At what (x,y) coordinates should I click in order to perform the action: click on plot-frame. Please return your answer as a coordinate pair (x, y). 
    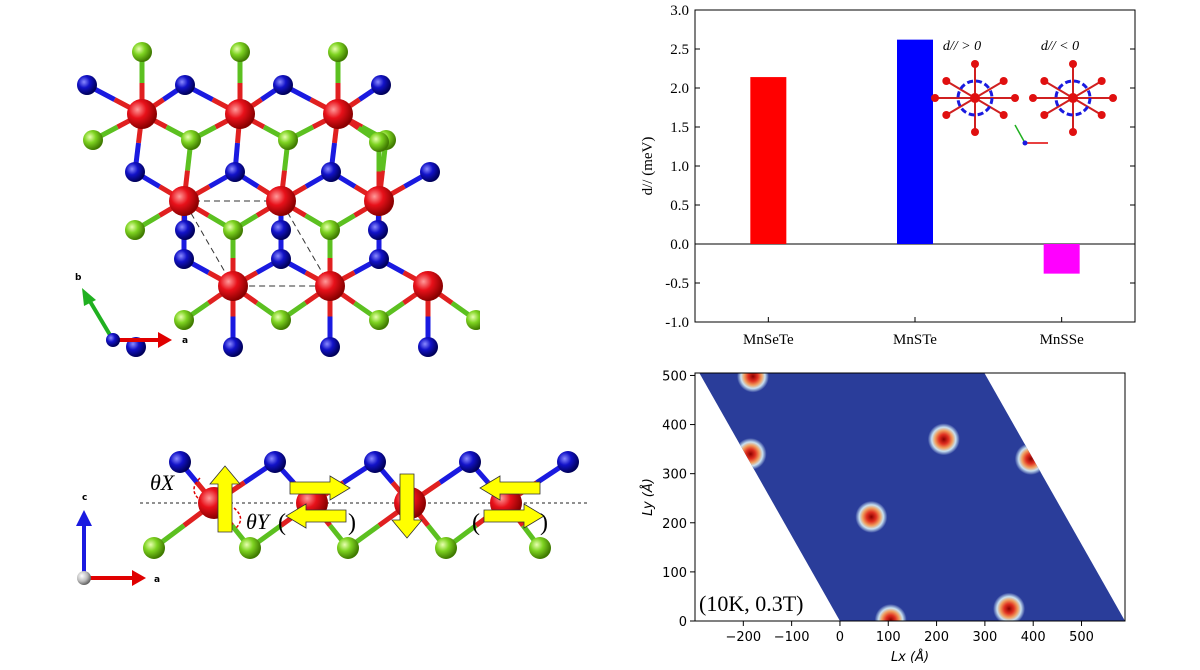
    Looking at the image, I should click on (910, 497).